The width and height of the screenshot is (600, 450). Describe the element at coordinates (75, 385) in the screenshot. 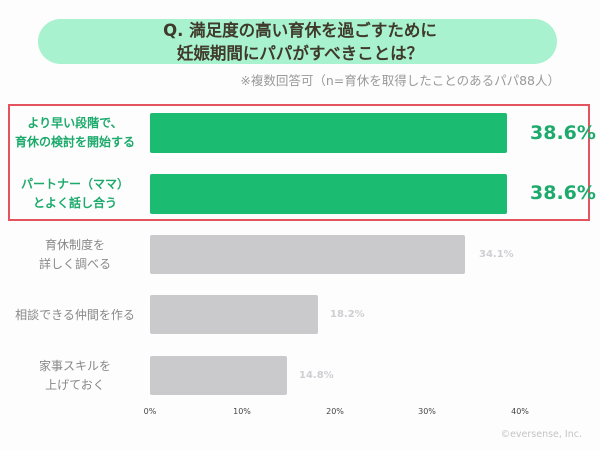

I see `label-line: 上げておく` at that location.